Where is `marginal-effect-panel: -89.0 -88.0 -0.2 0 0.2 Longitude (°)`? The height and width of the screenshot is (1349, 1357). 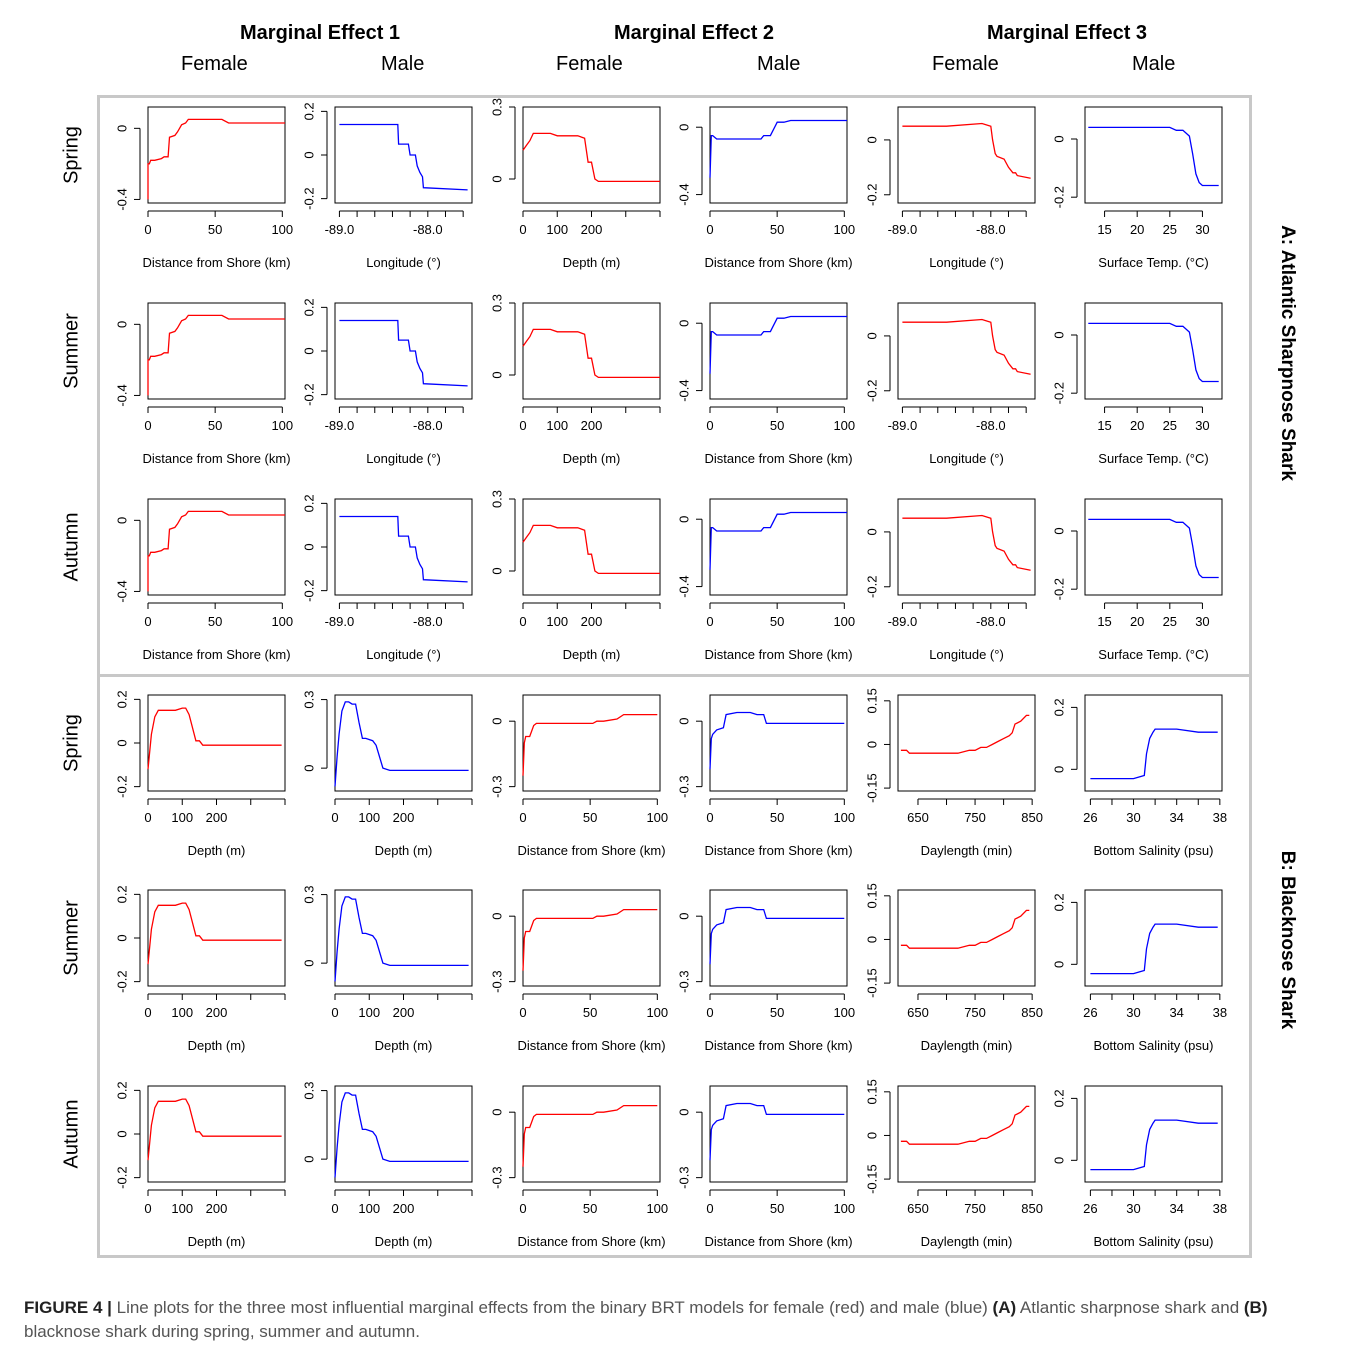 marginal-effect-panel: -89.0 -88.0 -0.2 0 0.2 Longitude (°) is located at coordinates (387, 382).